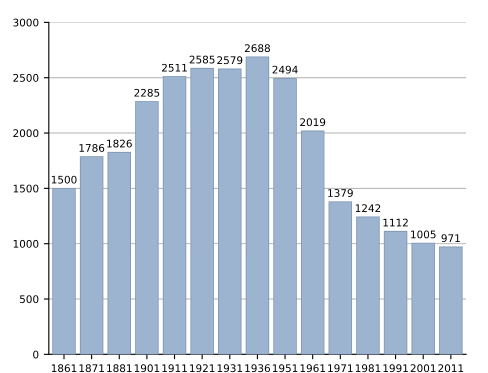 Image resolution: width=488 pixels, height=373 pixels. Describe the element at coordinates (29, 299) in the screenshot. I see `y-tick-label: 500` at that location.